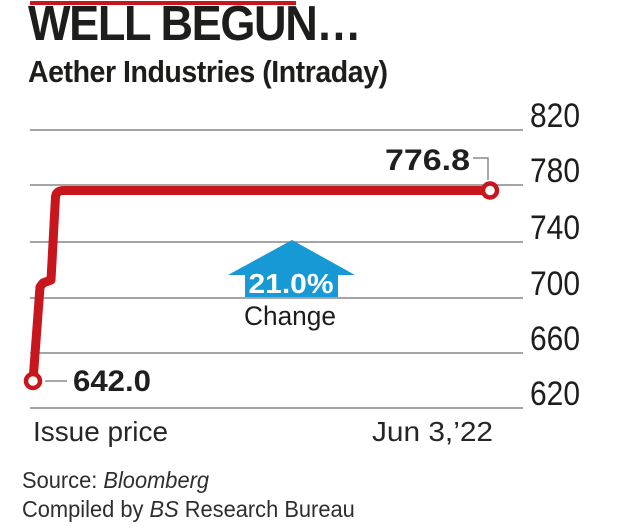 Image resolution: width=620 pixels, height=531 pixels. I want to click on source-label: Source:, so click(60, 480).